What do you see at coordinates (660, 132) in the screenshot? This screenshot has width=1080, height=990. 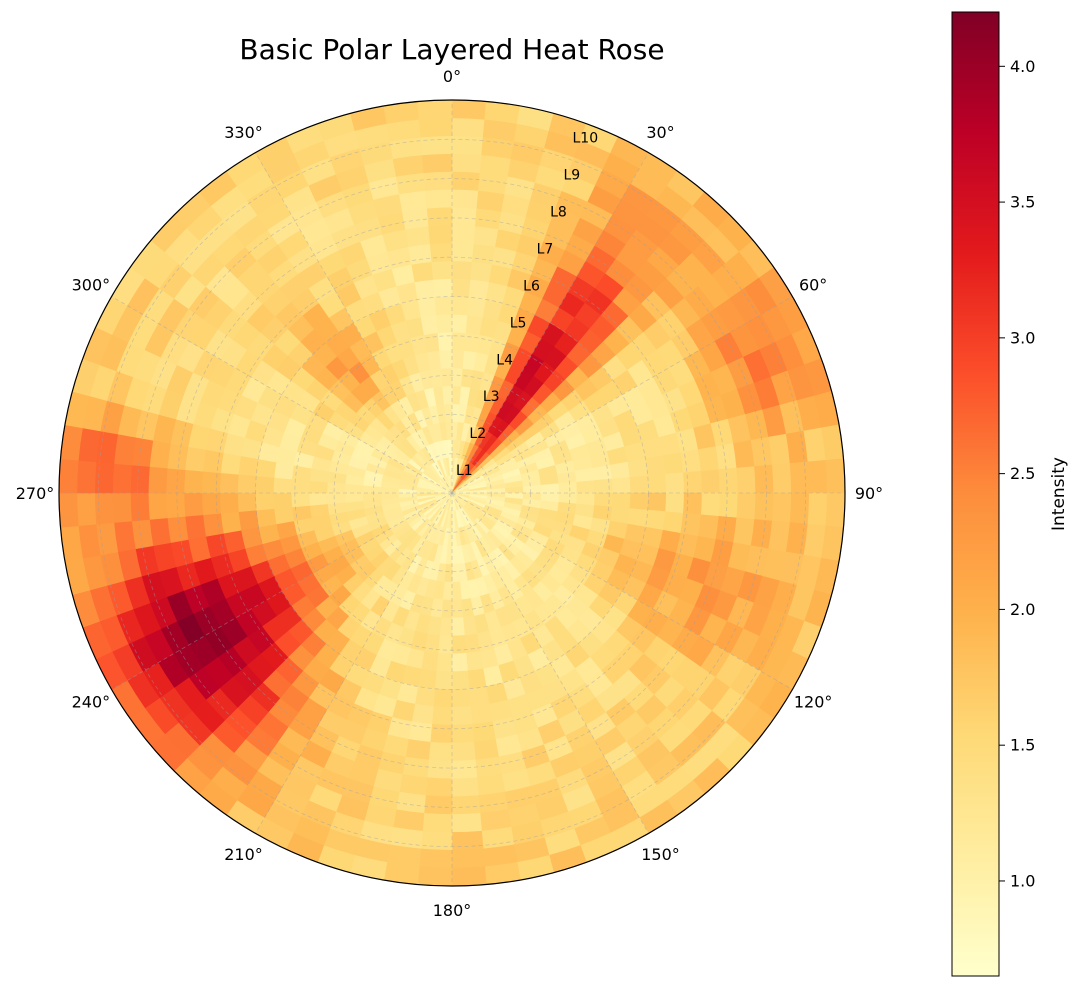 I see `theta-tick-label: 30°` at bounding box center [660, 132].